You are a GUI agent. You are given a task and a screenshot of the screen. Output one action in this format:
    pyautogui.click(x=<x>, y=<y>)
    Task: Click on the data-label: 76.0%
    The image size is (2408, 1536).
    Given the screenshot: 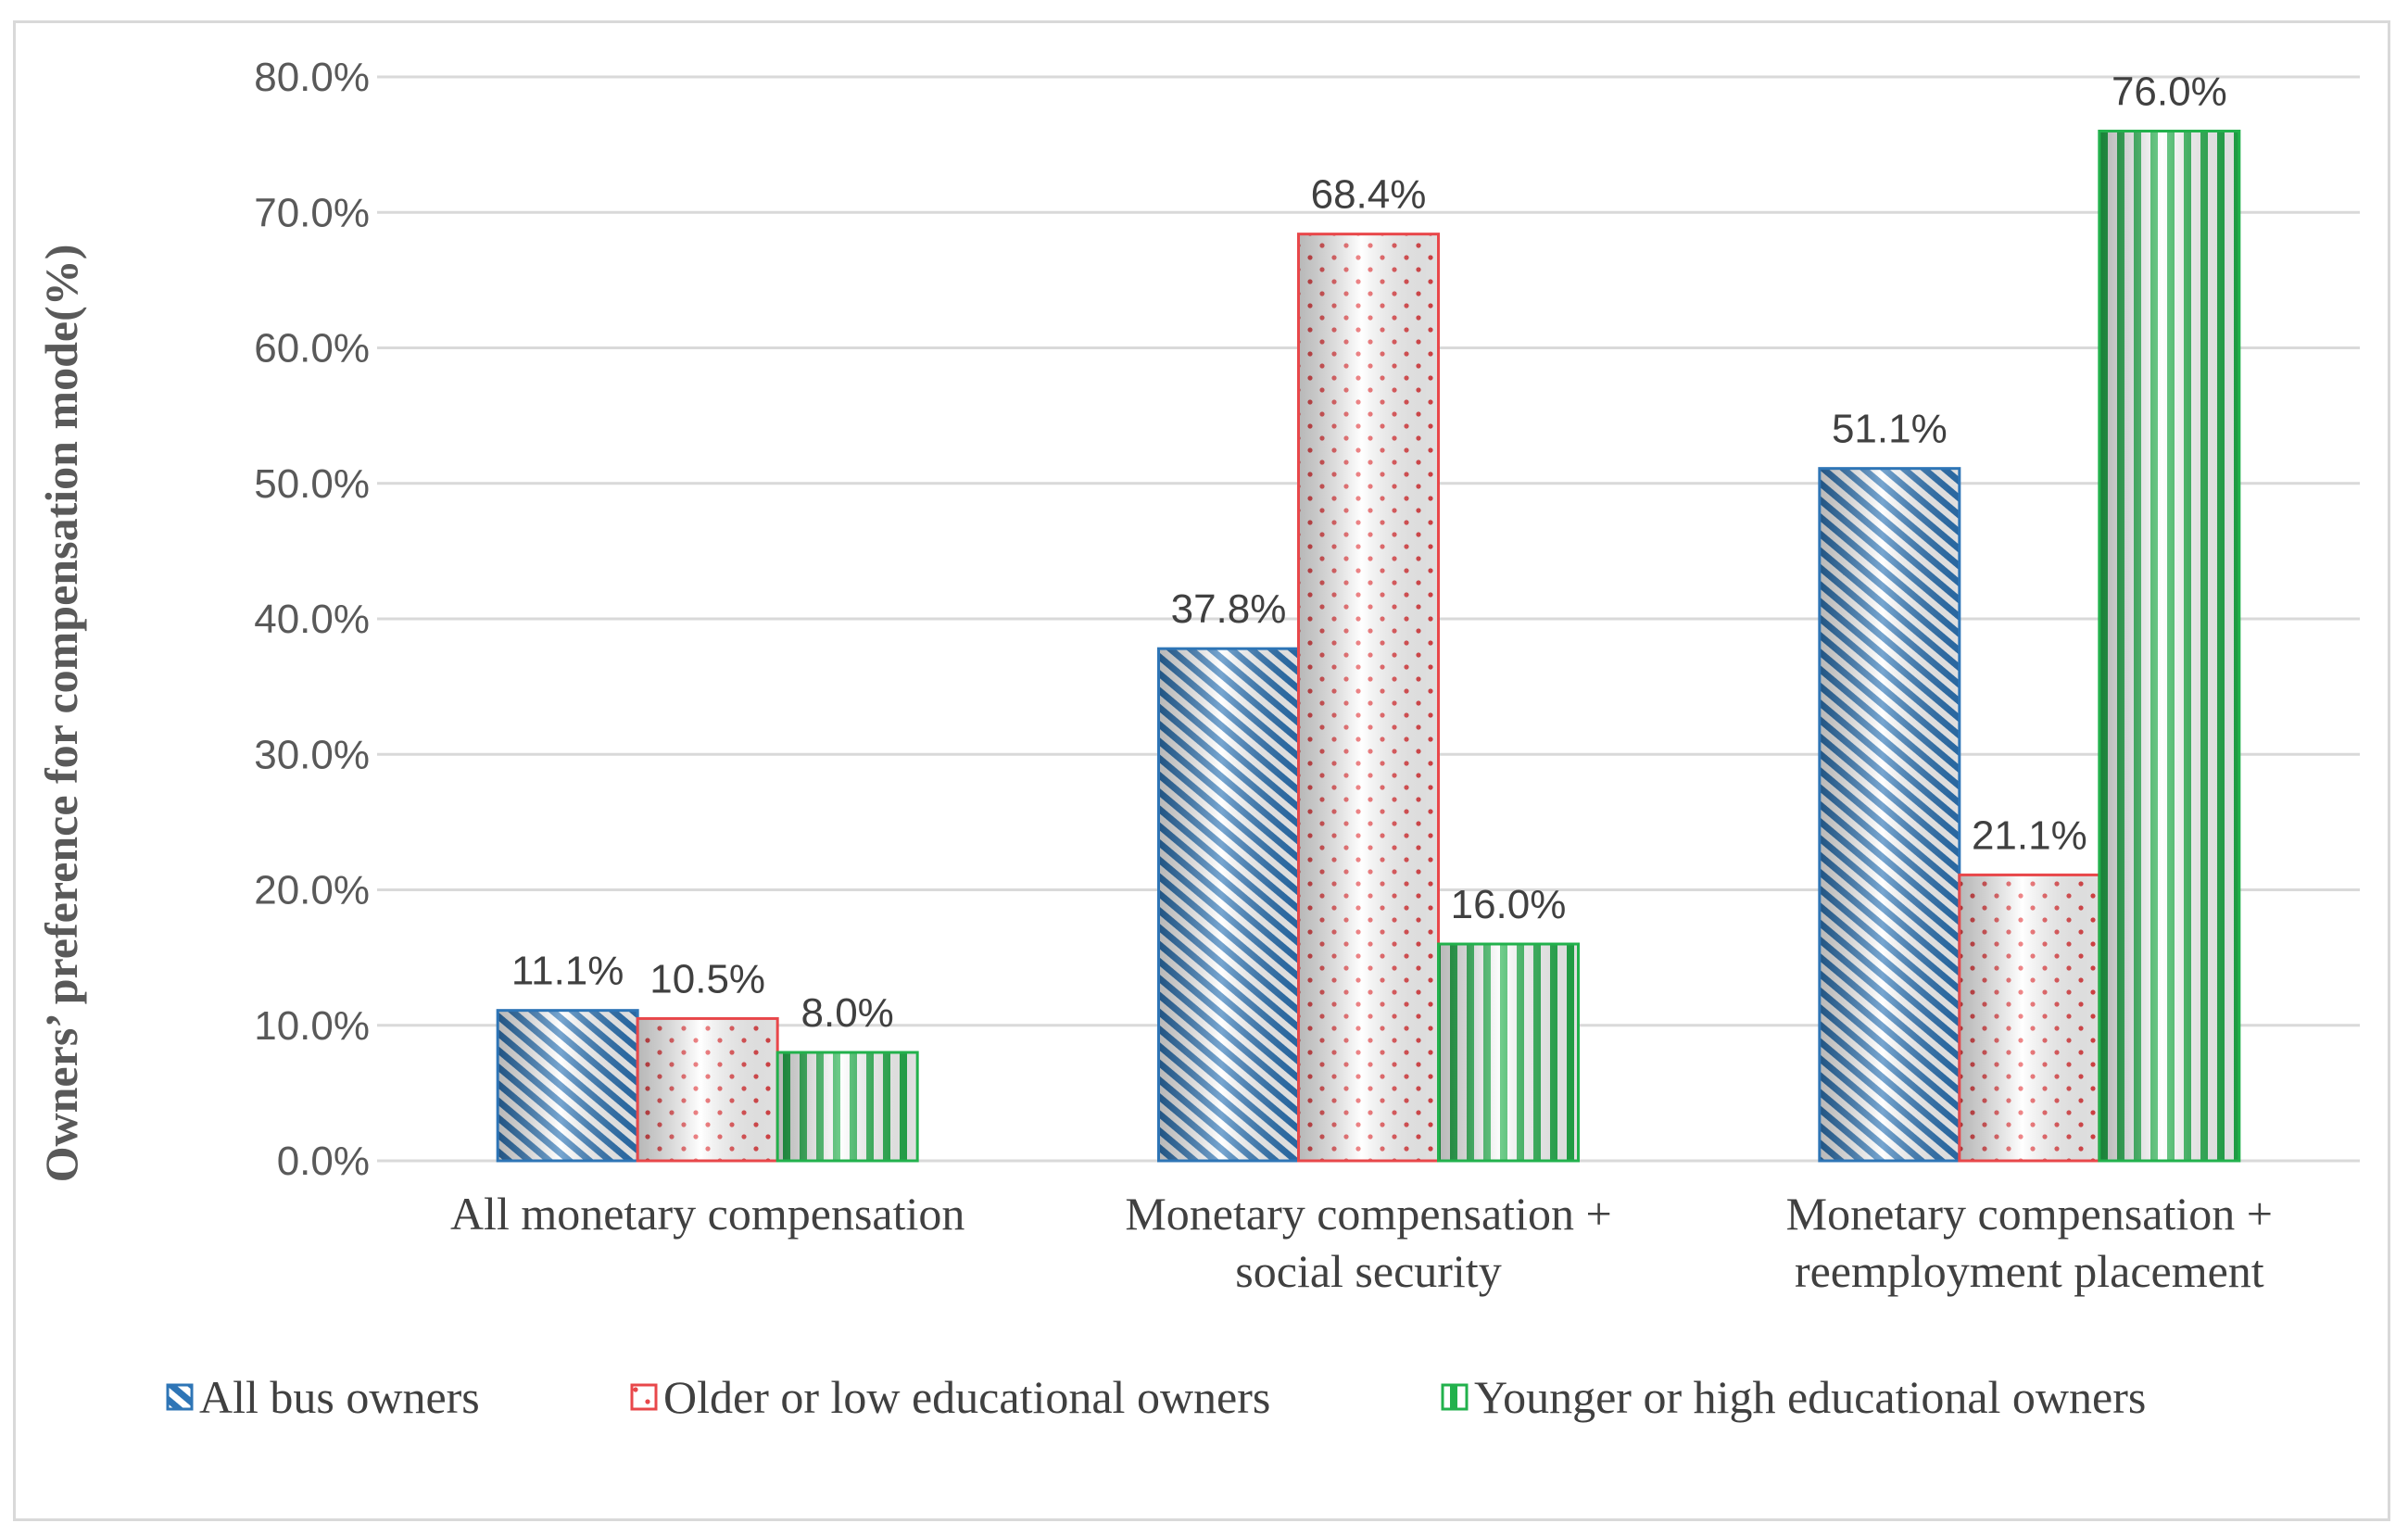 What is the action you would take?
    pyautogui.click(x=2169, y=92)
    